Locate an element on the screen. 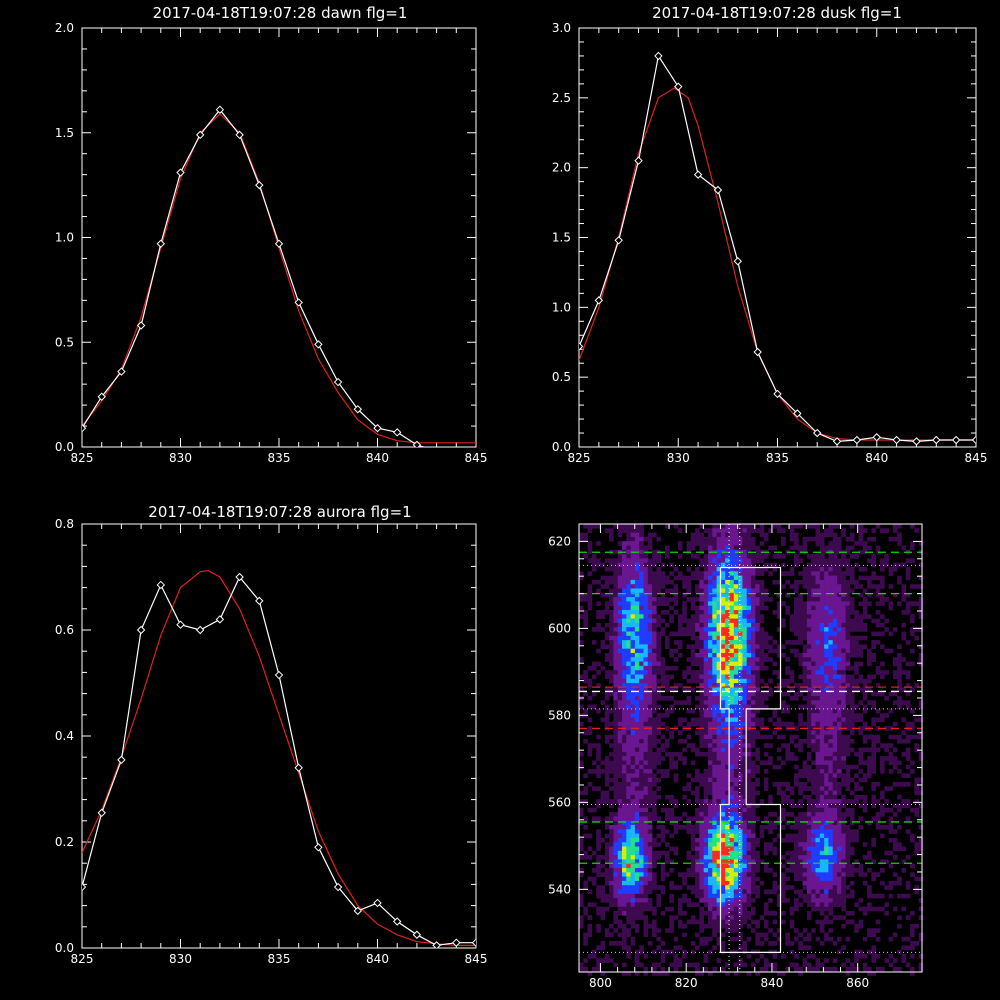  x-tick-label: 835 is located at coordinates (279, 959).